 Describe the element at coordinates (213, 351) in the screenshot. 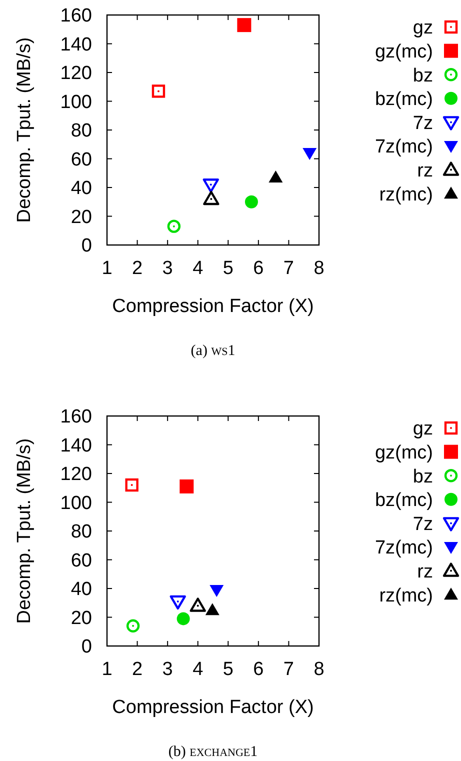

I see `text: (a) ws1` at that location.